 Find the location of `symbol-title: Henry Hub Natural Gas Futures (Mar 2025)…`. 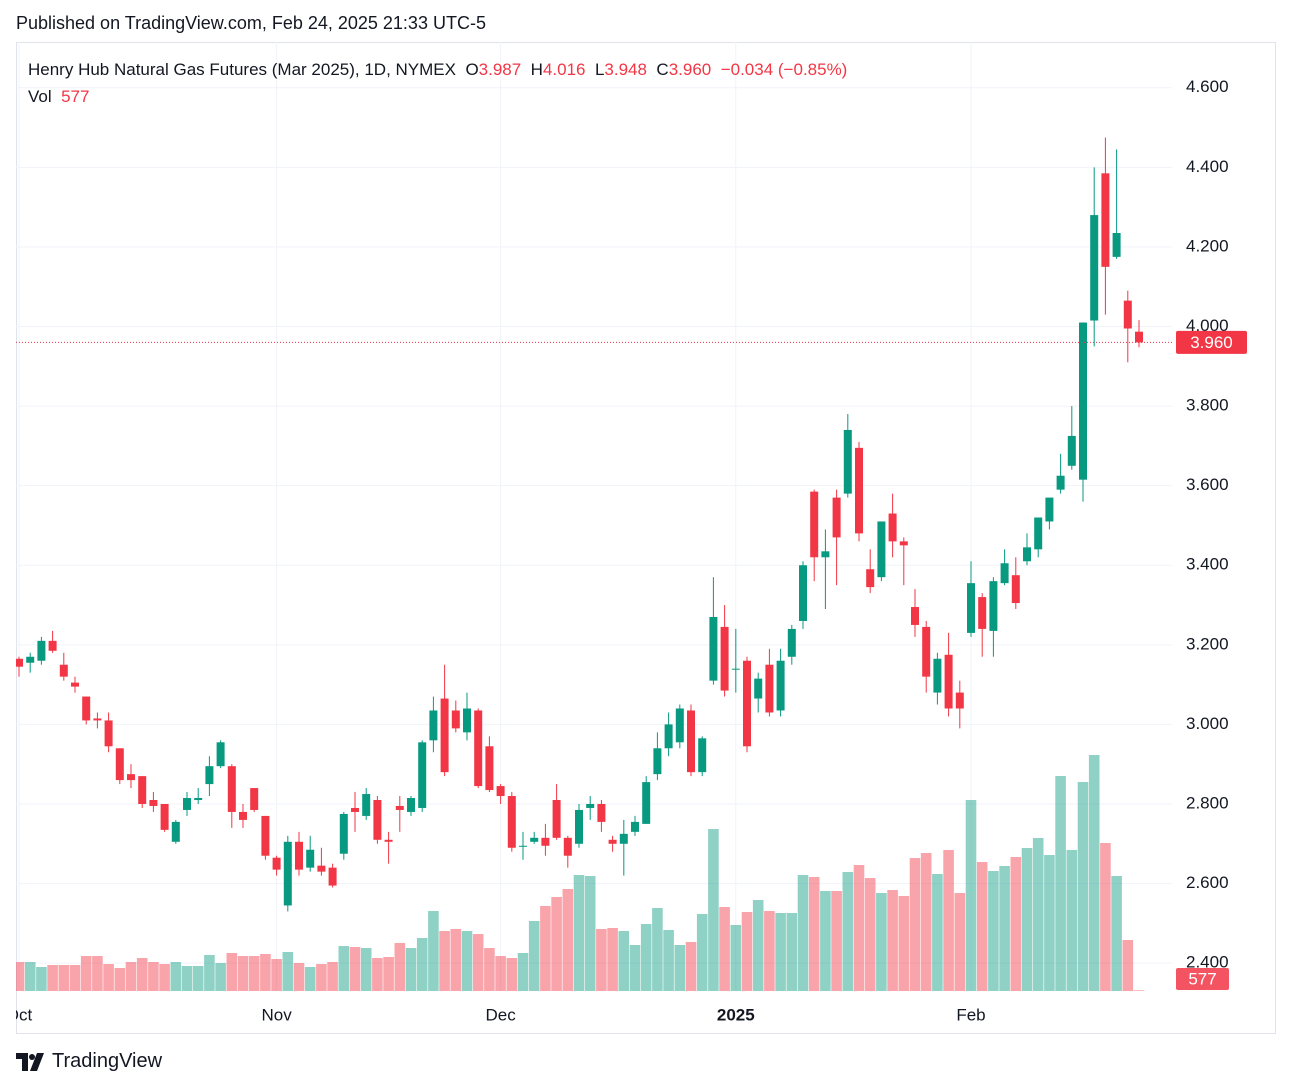

symbol-title: Henry Hub Natural Gas Futures (Mar 2025)… is located at coordinates (242, 69).